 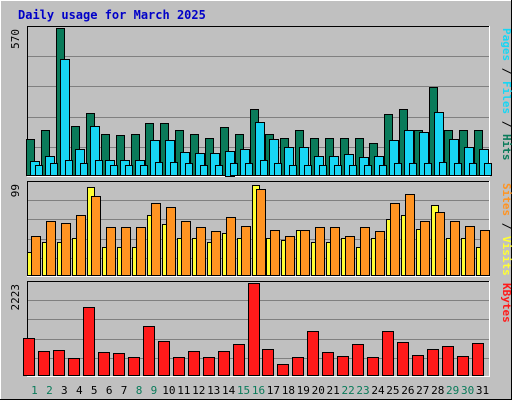 I want to click on day-label-13: 13, so click(x=213, y=390).